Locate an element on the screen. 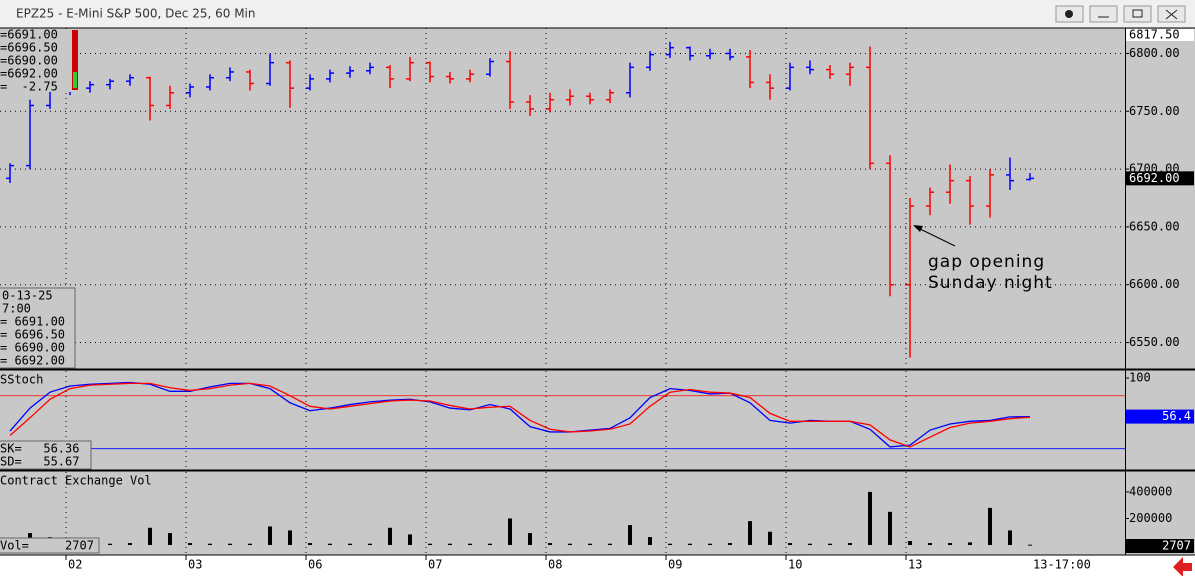 This screenshot has height=576, width=1195. legend-entry: Vol= 2707 is located at coordinates (47, 546).